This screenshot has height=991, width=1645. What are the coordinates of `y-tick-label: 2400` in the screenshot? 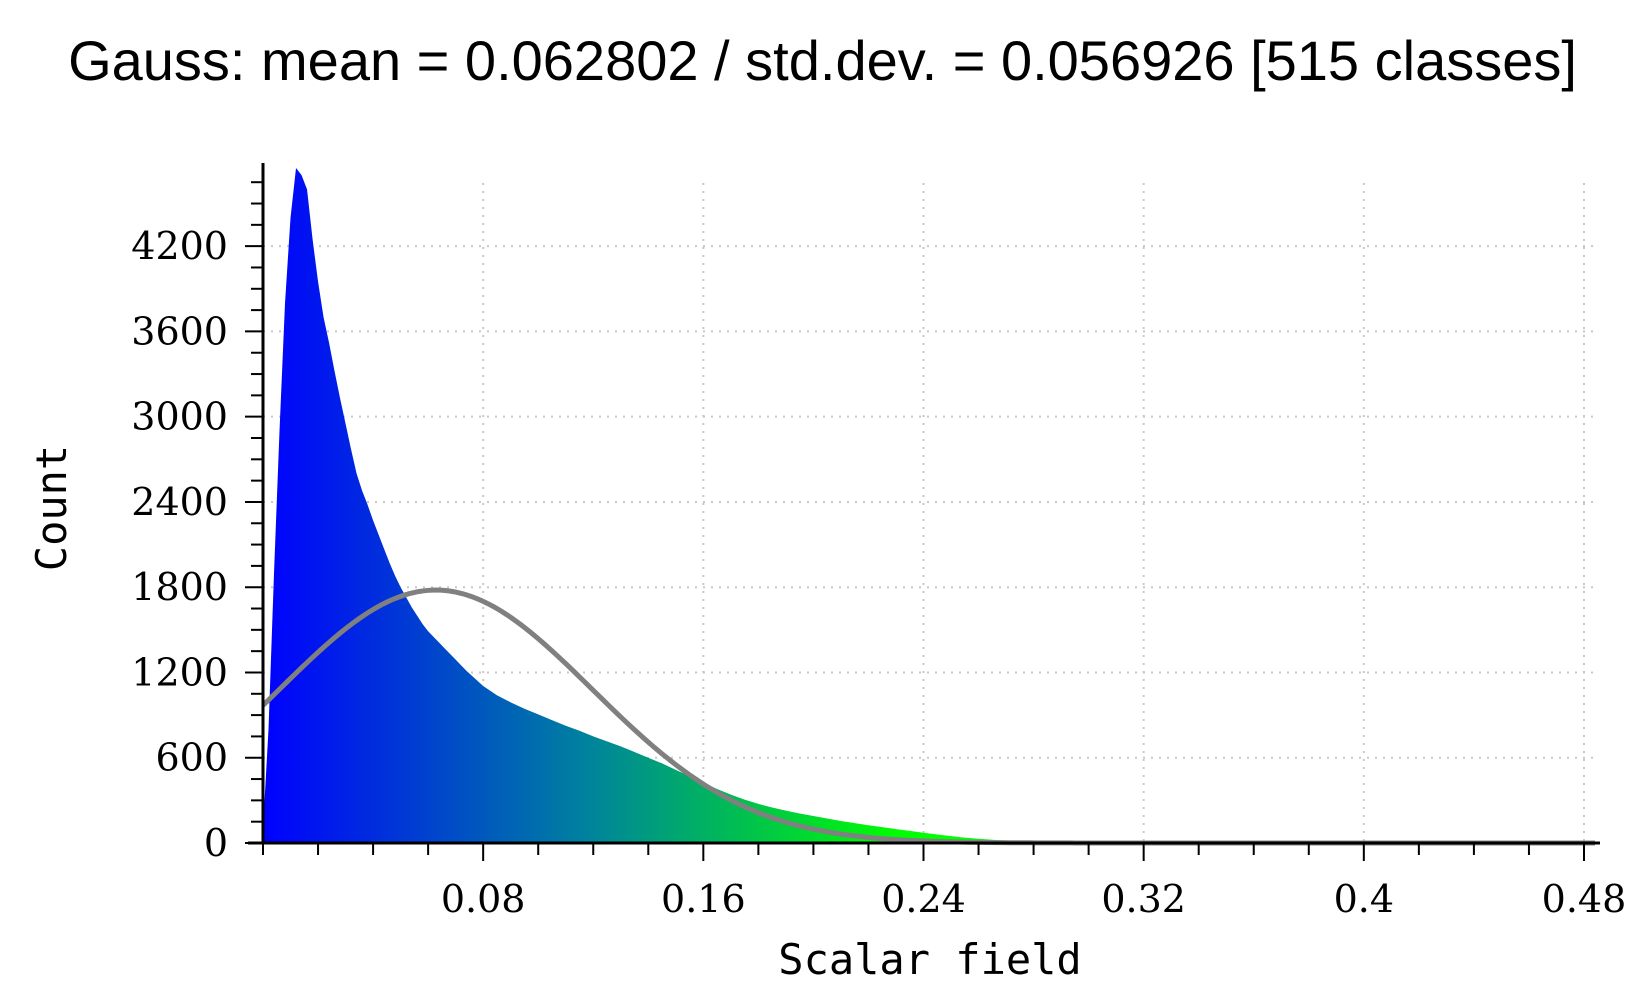 It's located at (179, 502).